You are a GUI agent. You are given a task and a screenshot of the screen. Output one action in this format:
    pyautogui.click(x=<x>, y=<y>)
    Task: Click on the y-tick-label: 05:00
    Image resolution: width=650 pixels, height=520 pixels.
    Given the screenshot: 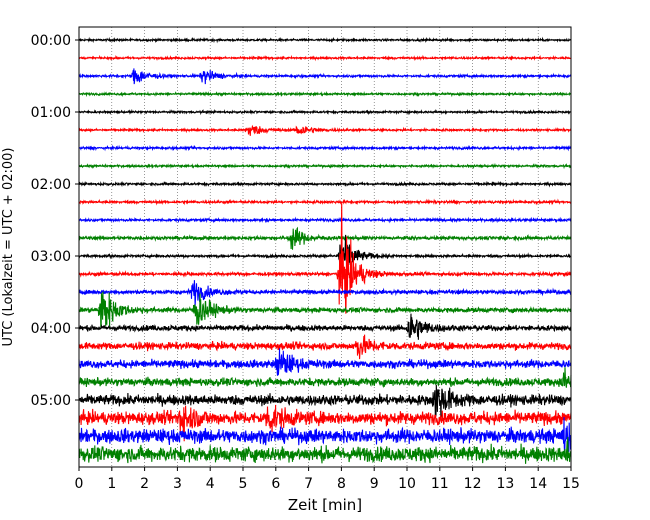 What is the action you would take?
    pyautogui.click(x=51, y=401)
    